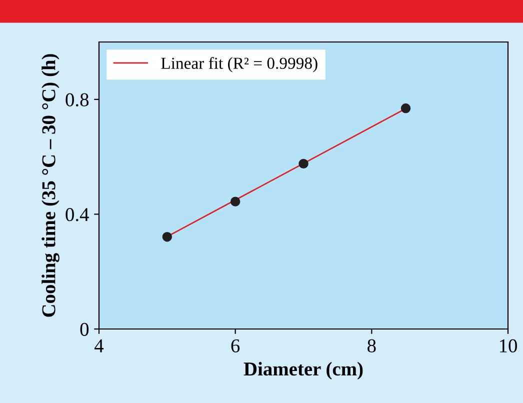 The width and height of the screenshot is (523, 403). Describe the element at coordinates (372, 345) in the screenshot. I see `x-tick-label: 8` at that location.